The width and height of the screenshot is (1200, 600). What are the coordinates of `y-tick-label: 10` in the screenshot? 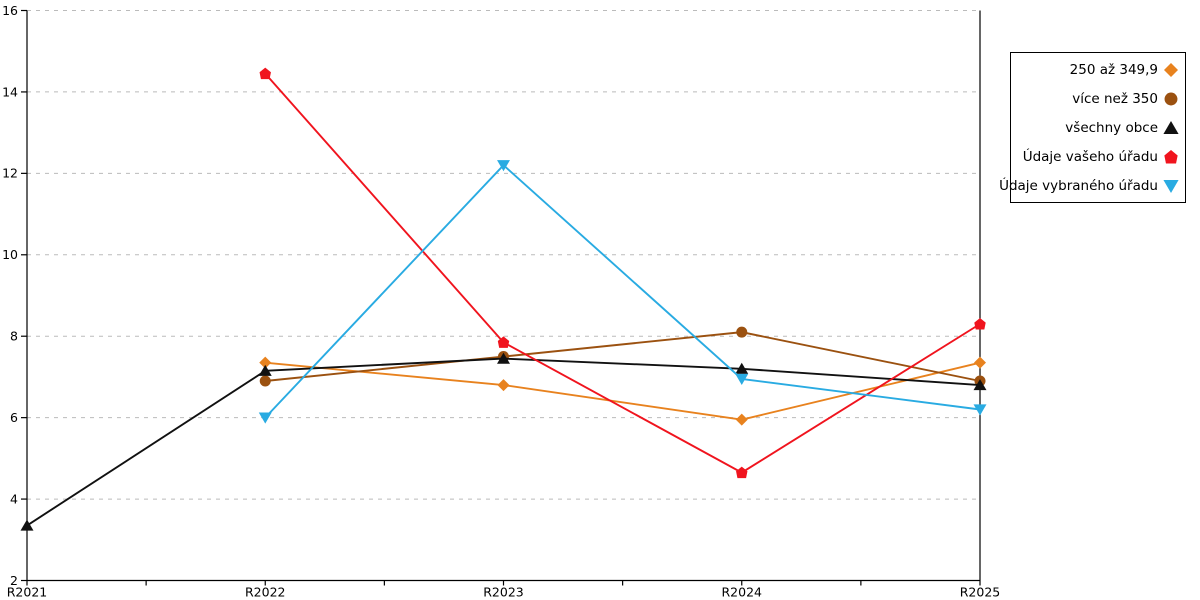 It's located at (10, 254).